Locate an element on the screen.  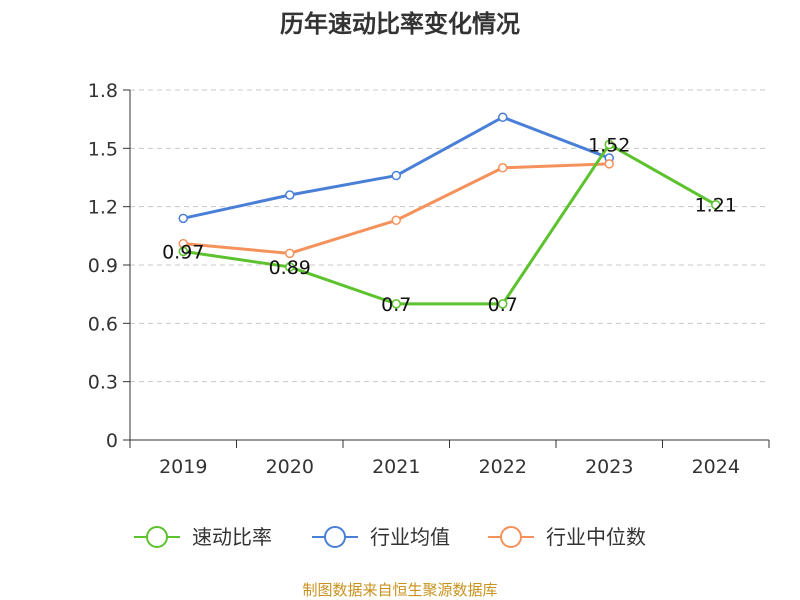
data-label: 0.97 is located at coordinates (183, 252).